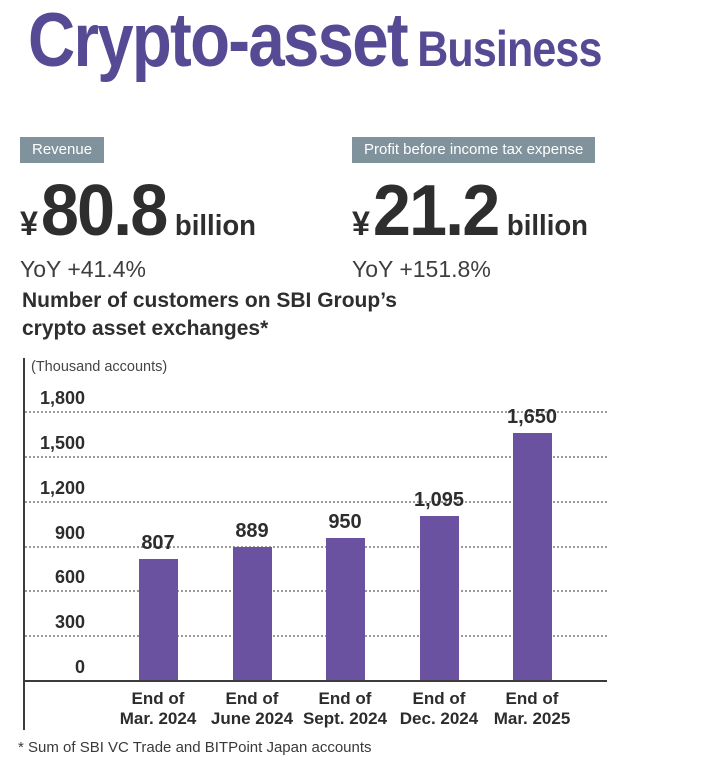  Describe the element at coordinates (316, 681) in the screenshot. I see `chart-x-axis-line` at that location.